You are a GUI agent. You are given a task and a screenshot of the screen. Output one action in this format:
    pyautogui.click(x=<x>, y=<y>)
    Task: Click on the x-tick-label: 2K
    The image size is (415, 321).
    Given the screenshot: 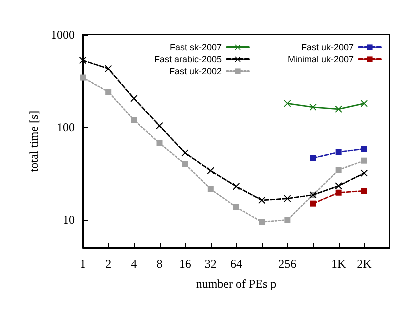 What is the action you would take?
    pyautogui.click(x=364, y=264)
    